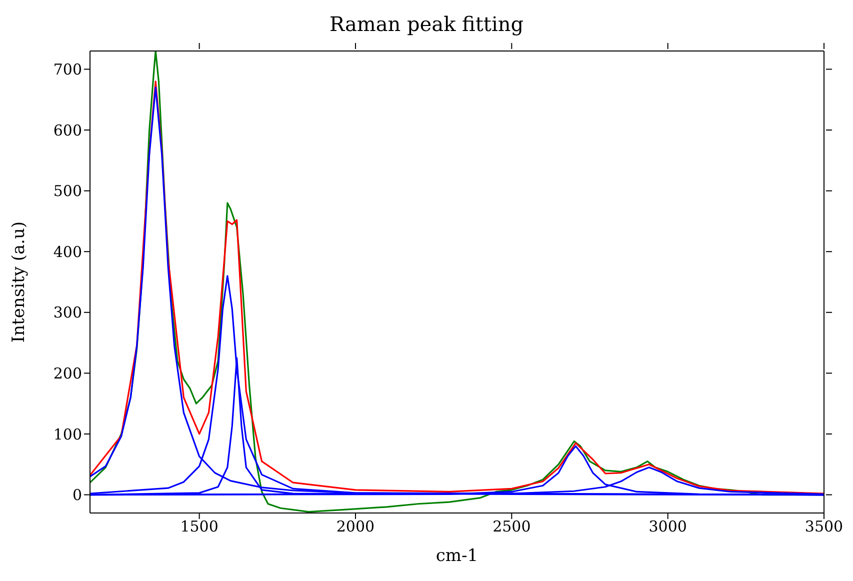 This screenshot has height=581, width=853. What do you see at coordinates (199, 527) in the screenshot?
I see `x-tick-label: 1500` at bounding box center [199, 527].